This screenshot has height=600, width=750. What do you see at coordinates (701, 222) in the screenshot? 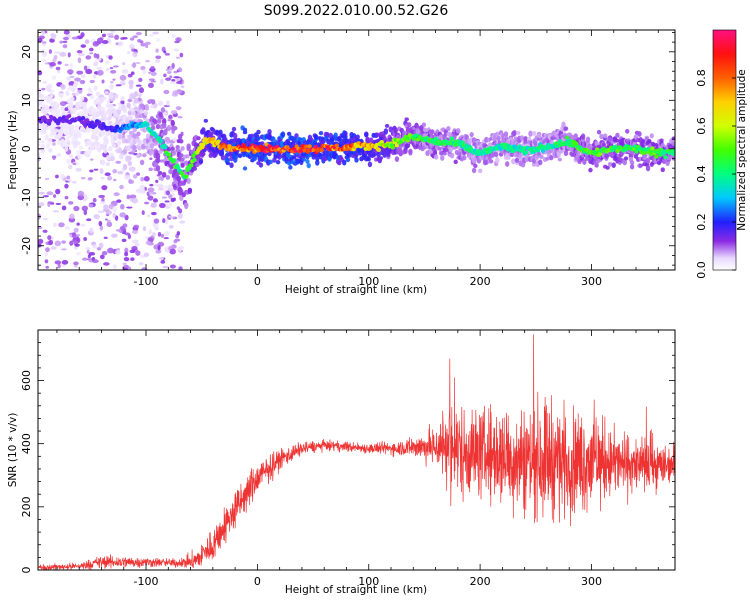
I see `colorbar-tick-label: 0.2` at bounding box center [701, 222].